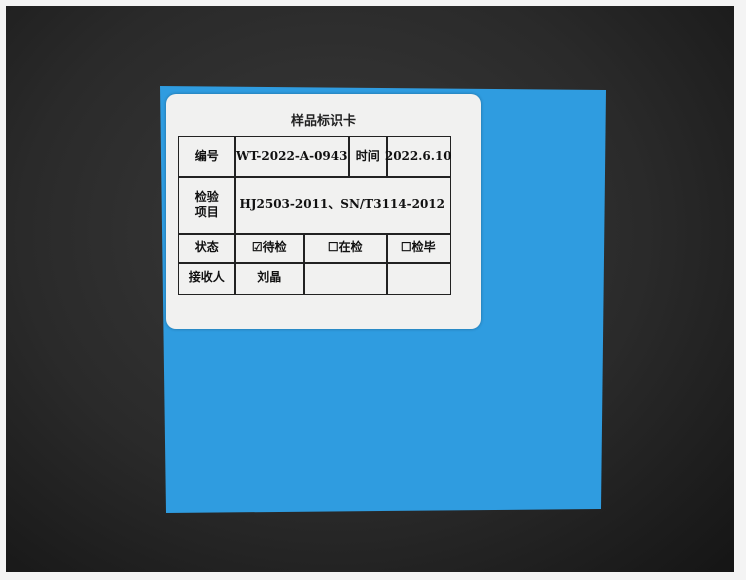  Describe the element at coordinates (342, 205) in the screenshot. I see `table-cell: HJ2503-2011、SN/T3114-2012` at that location.